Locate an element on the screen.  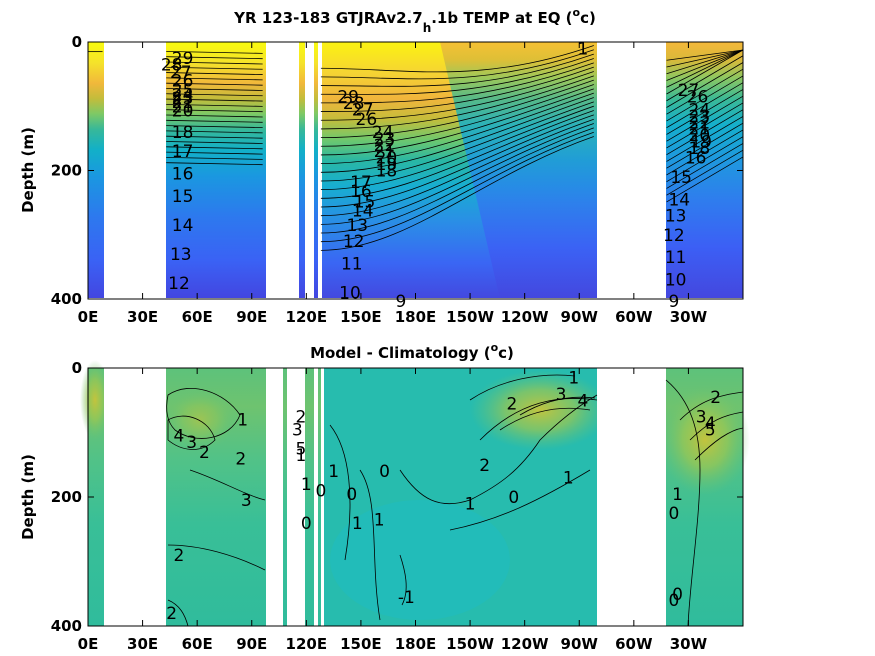
bottom-y-tick-label: 400 is located at coordinates (66, 626).